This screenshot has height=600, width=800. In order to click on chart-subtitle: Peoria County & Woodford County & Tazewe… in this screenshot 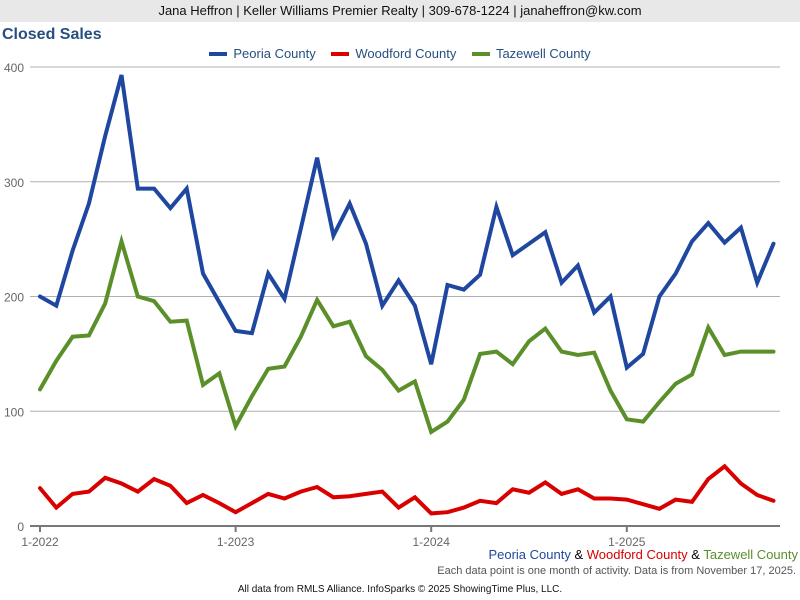, I will do `click(643, 554)`.